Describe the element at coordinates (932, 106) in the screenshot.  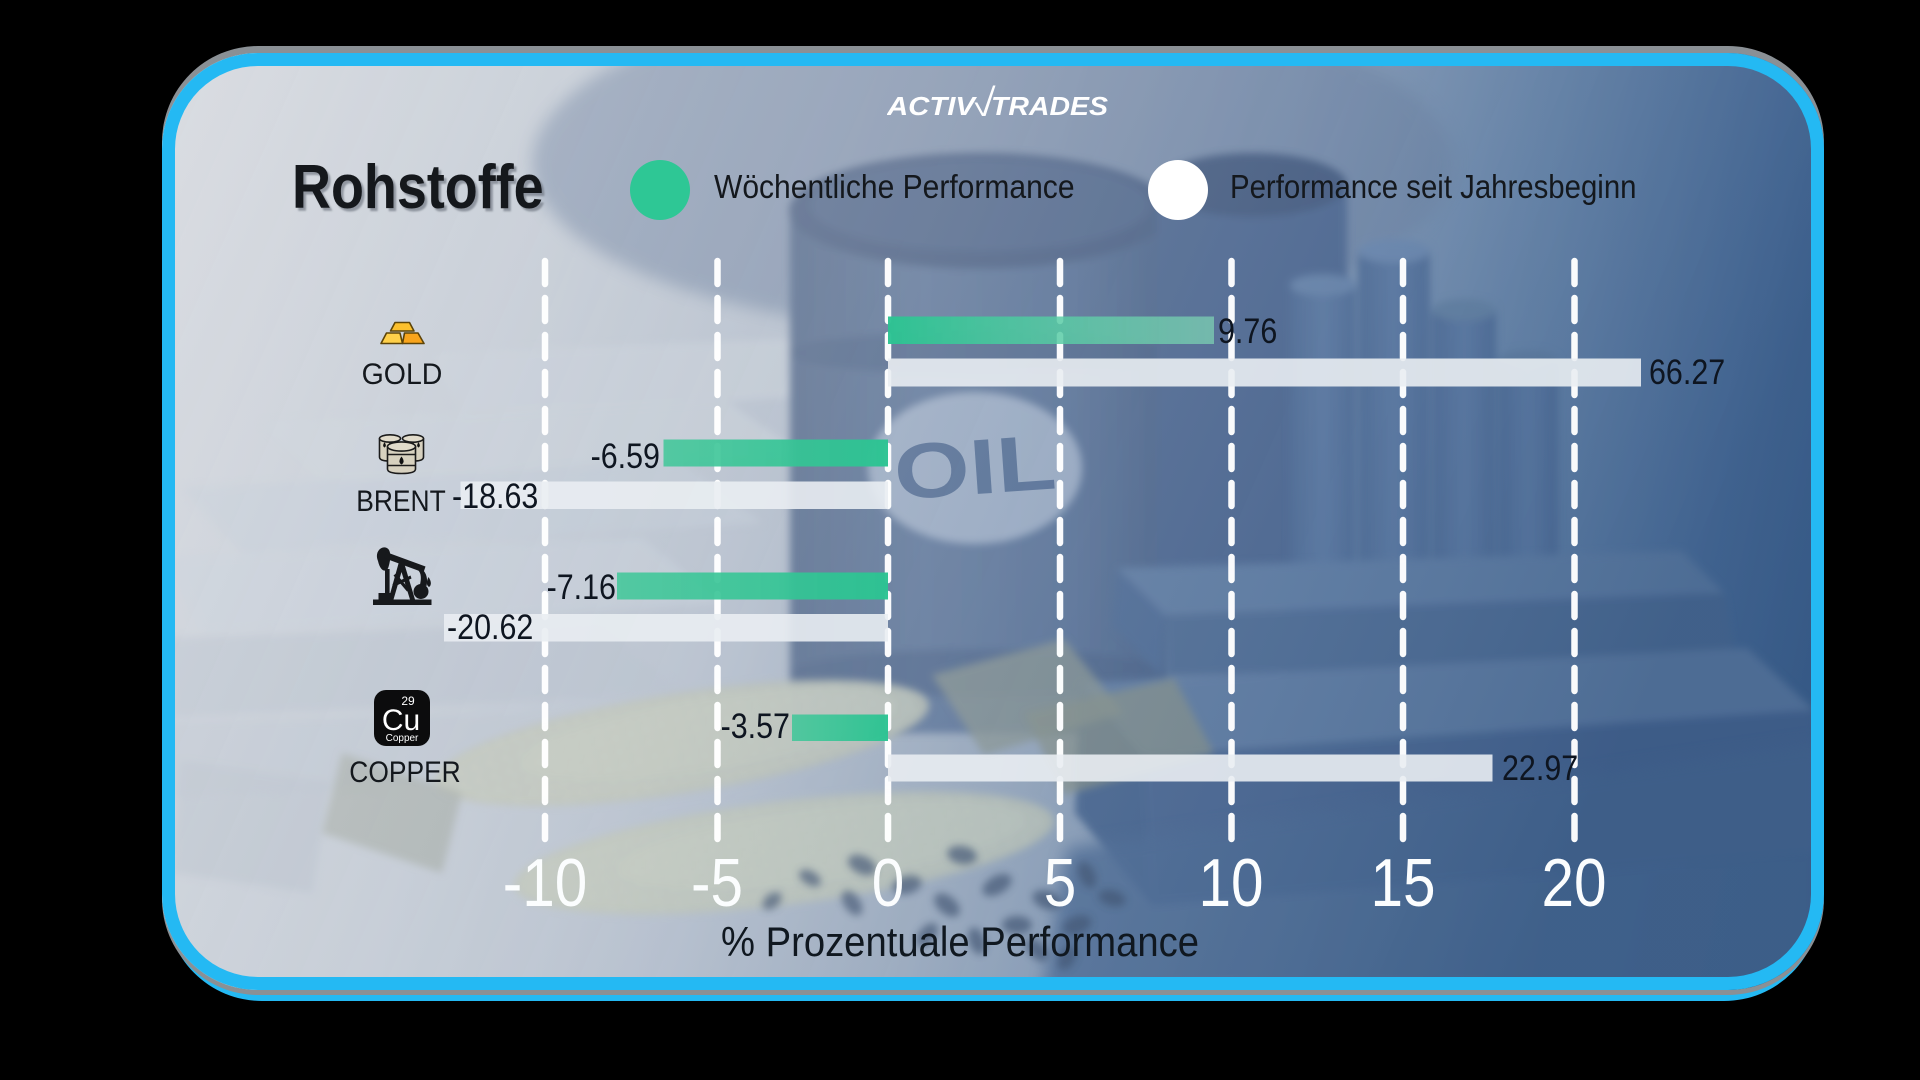
I see `svg-text: ACTIV` at that location.